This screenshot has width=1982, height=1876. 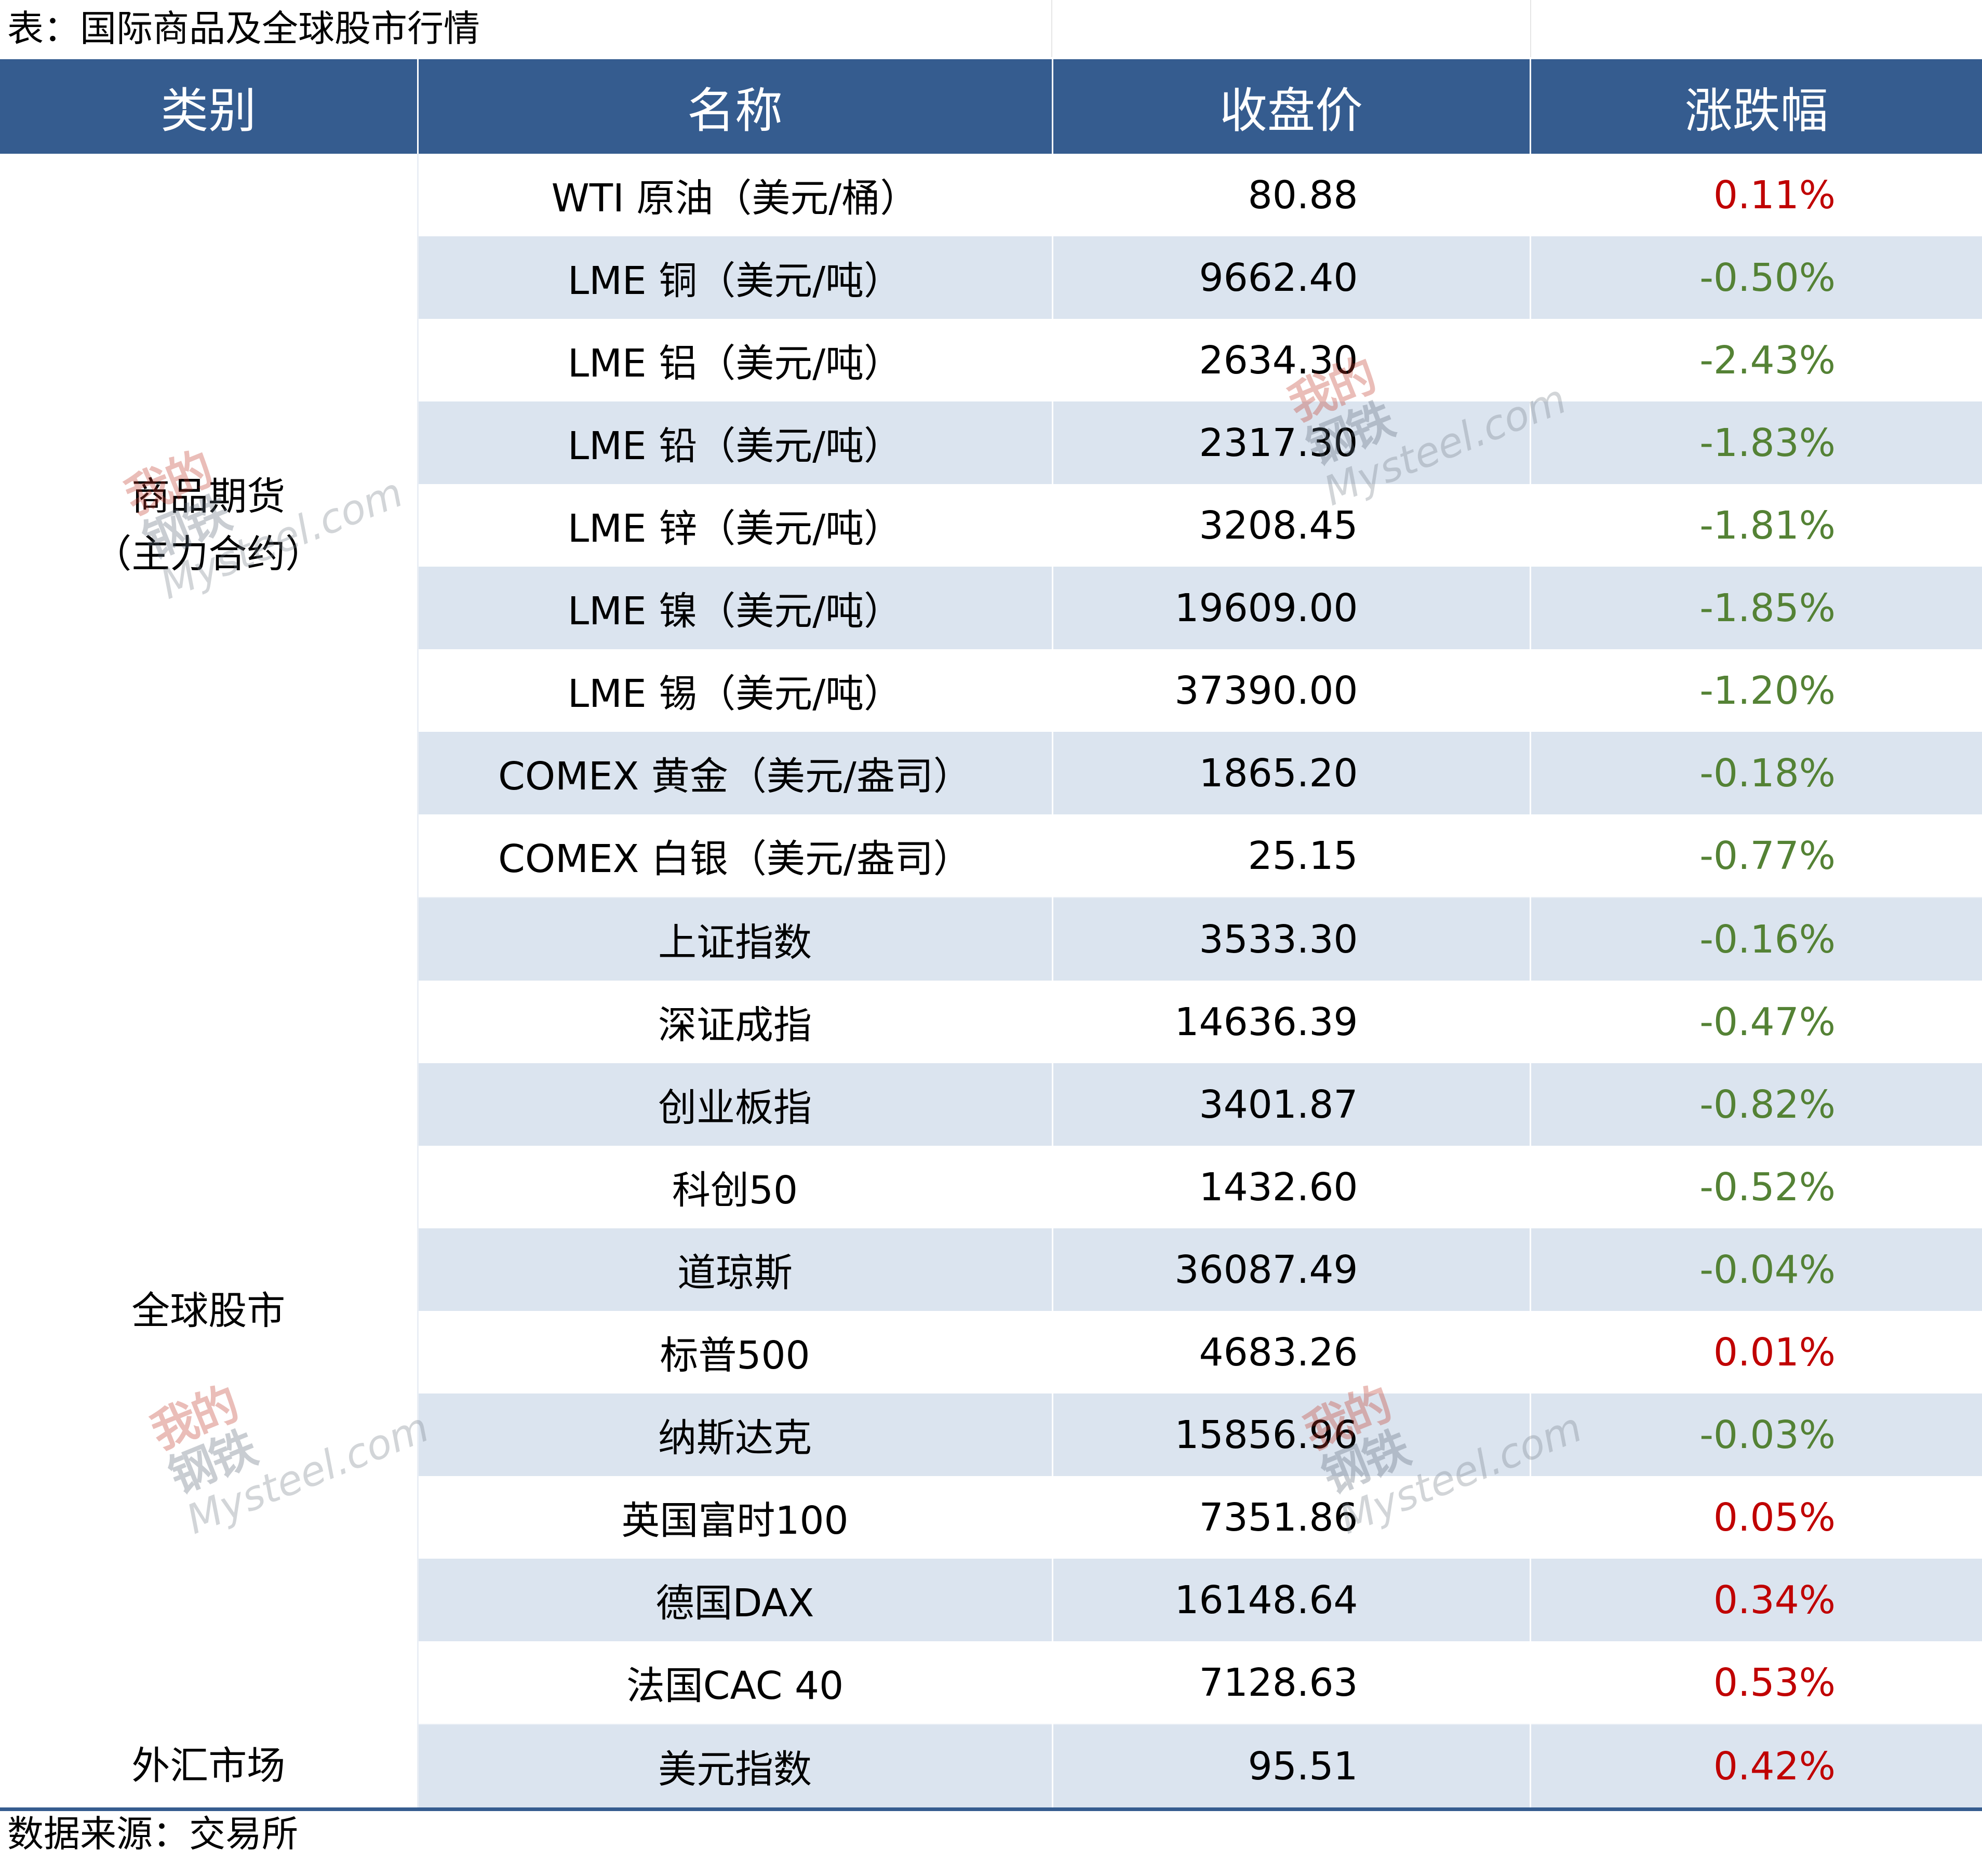 What do you see at coordinates (735, 690) in the screenshot?
I see `instrument-name: LME 锡（美元/吨）` at bounding box center [735, 690].